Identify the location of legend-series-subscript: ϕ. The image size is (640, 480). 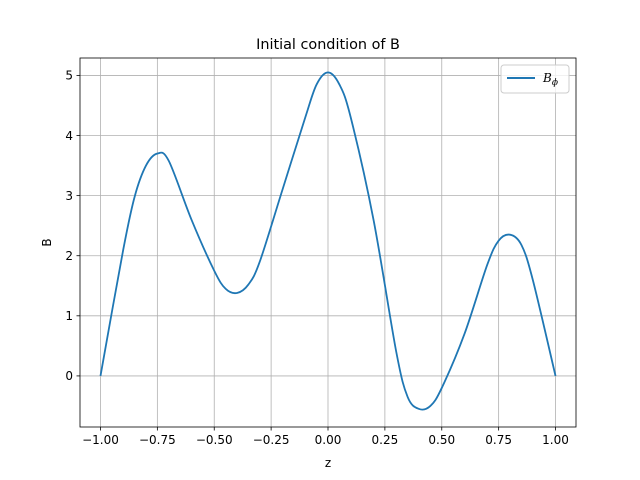
(555, 83).